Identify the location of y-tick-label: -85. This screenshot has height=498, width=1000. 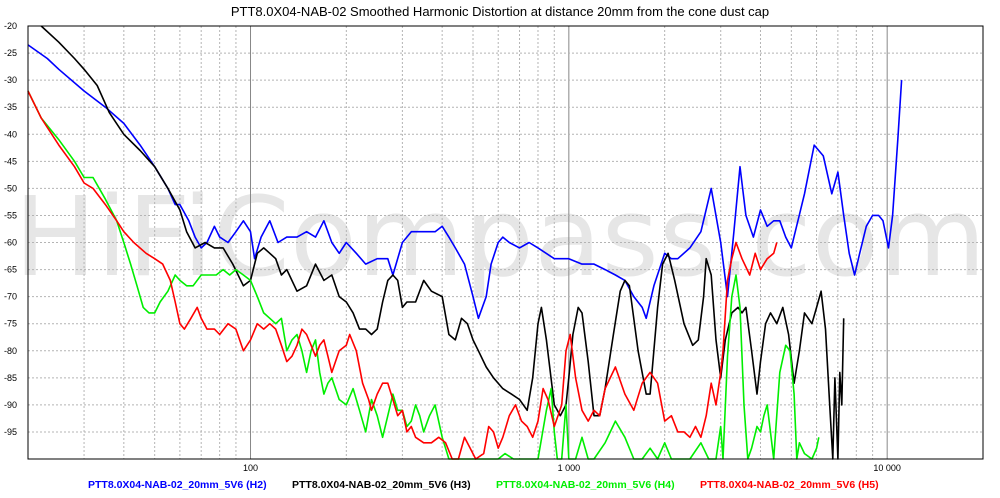
(10, 378).